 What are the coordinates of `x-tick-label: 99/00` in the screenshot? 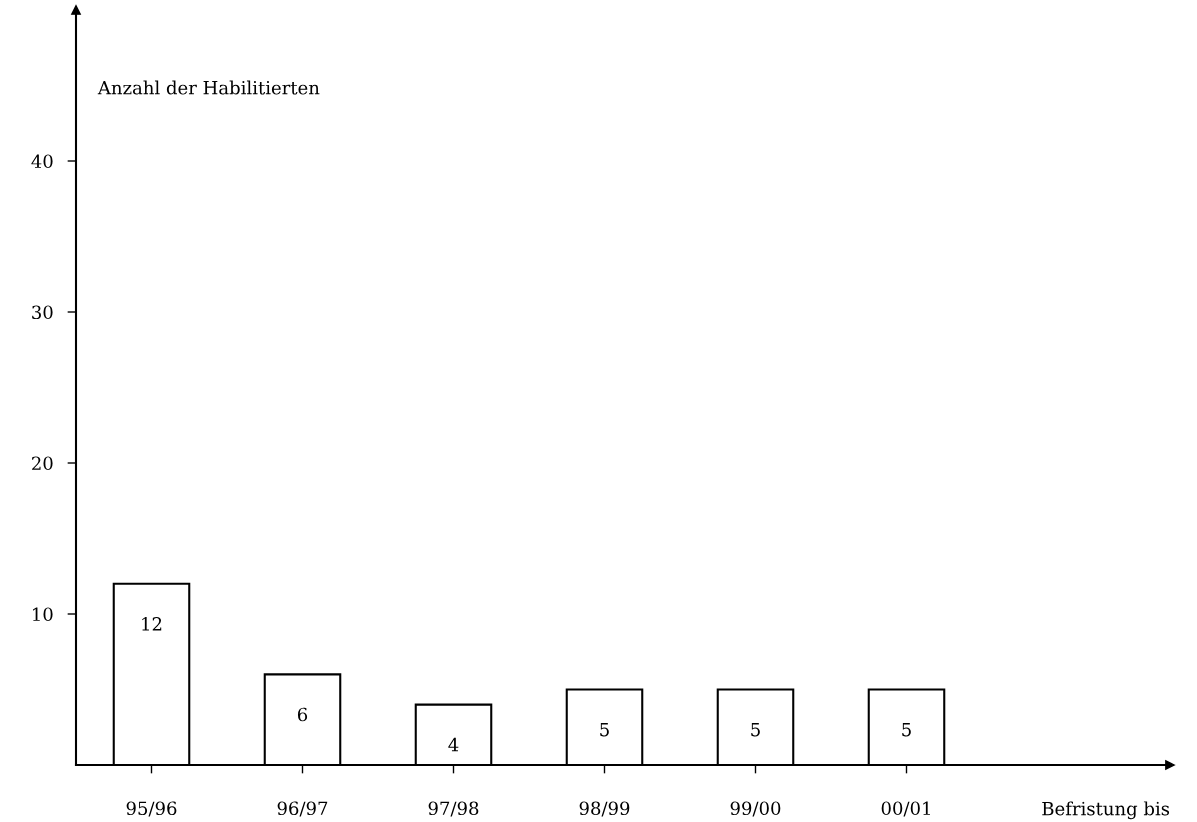 It's located at (755, 809).